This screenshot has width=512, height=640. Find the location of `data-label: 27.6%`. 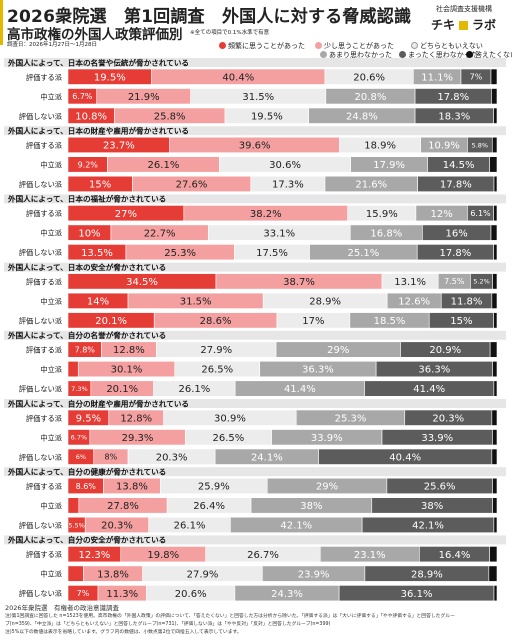

data-label: 27.6% is located at coordinates (192, 185).